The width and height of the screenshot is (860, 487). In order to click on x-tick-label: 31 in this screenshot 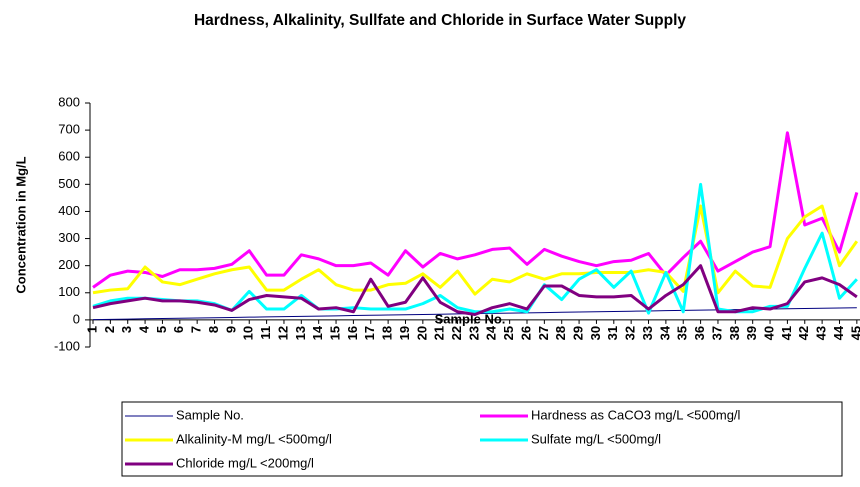, I will do `click(612, 333)`.